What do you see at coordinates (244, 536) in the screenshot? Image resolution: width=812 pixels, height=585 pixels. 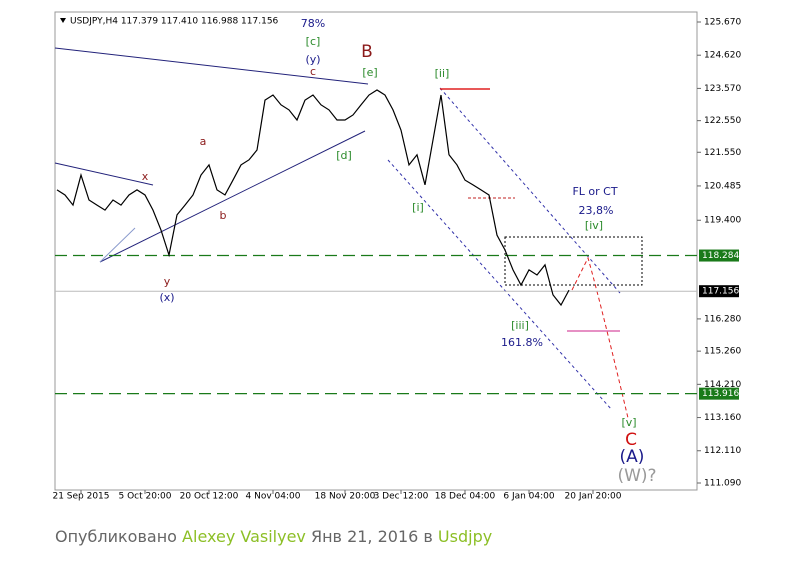 I see `author-link: Alexey Vasilyev` at bounding box center [244, 536].